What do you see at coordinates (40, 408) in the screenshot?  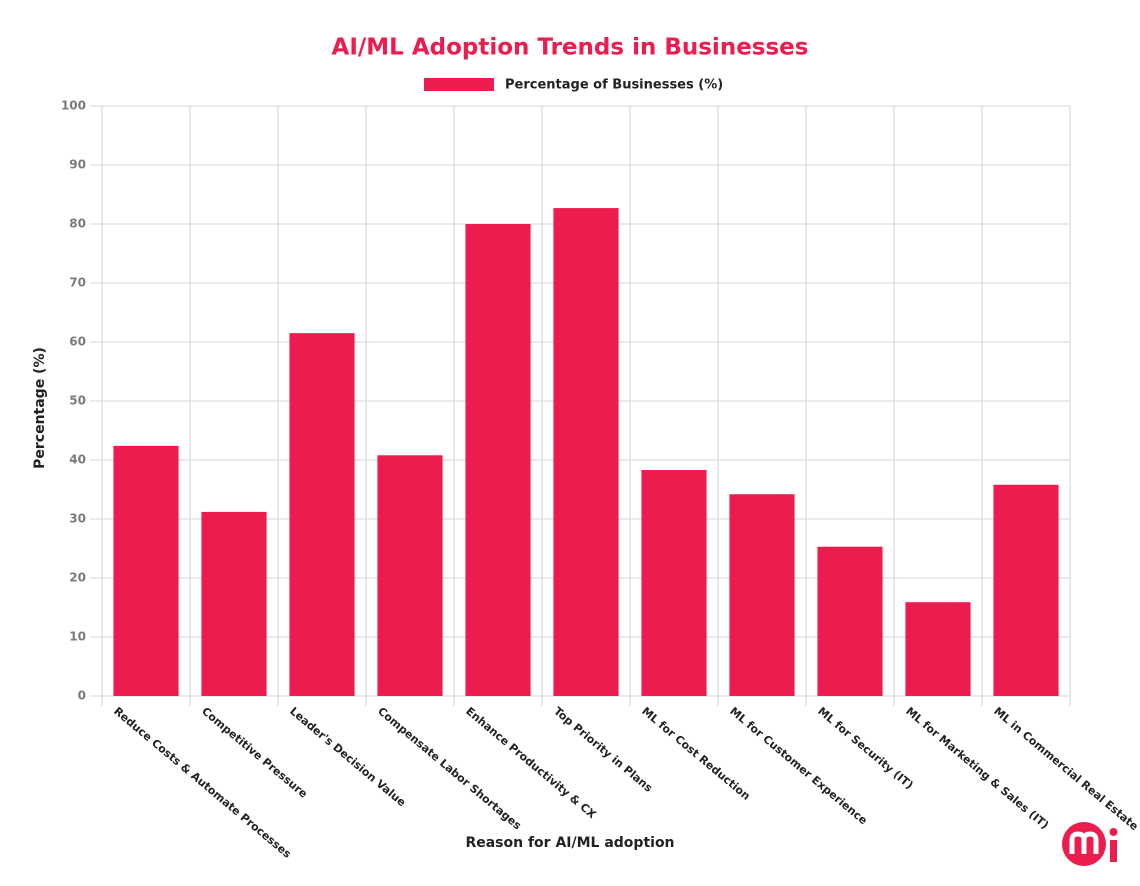 I see `y-axis-title: Percentage (%)` at bounding box center [40, 408].